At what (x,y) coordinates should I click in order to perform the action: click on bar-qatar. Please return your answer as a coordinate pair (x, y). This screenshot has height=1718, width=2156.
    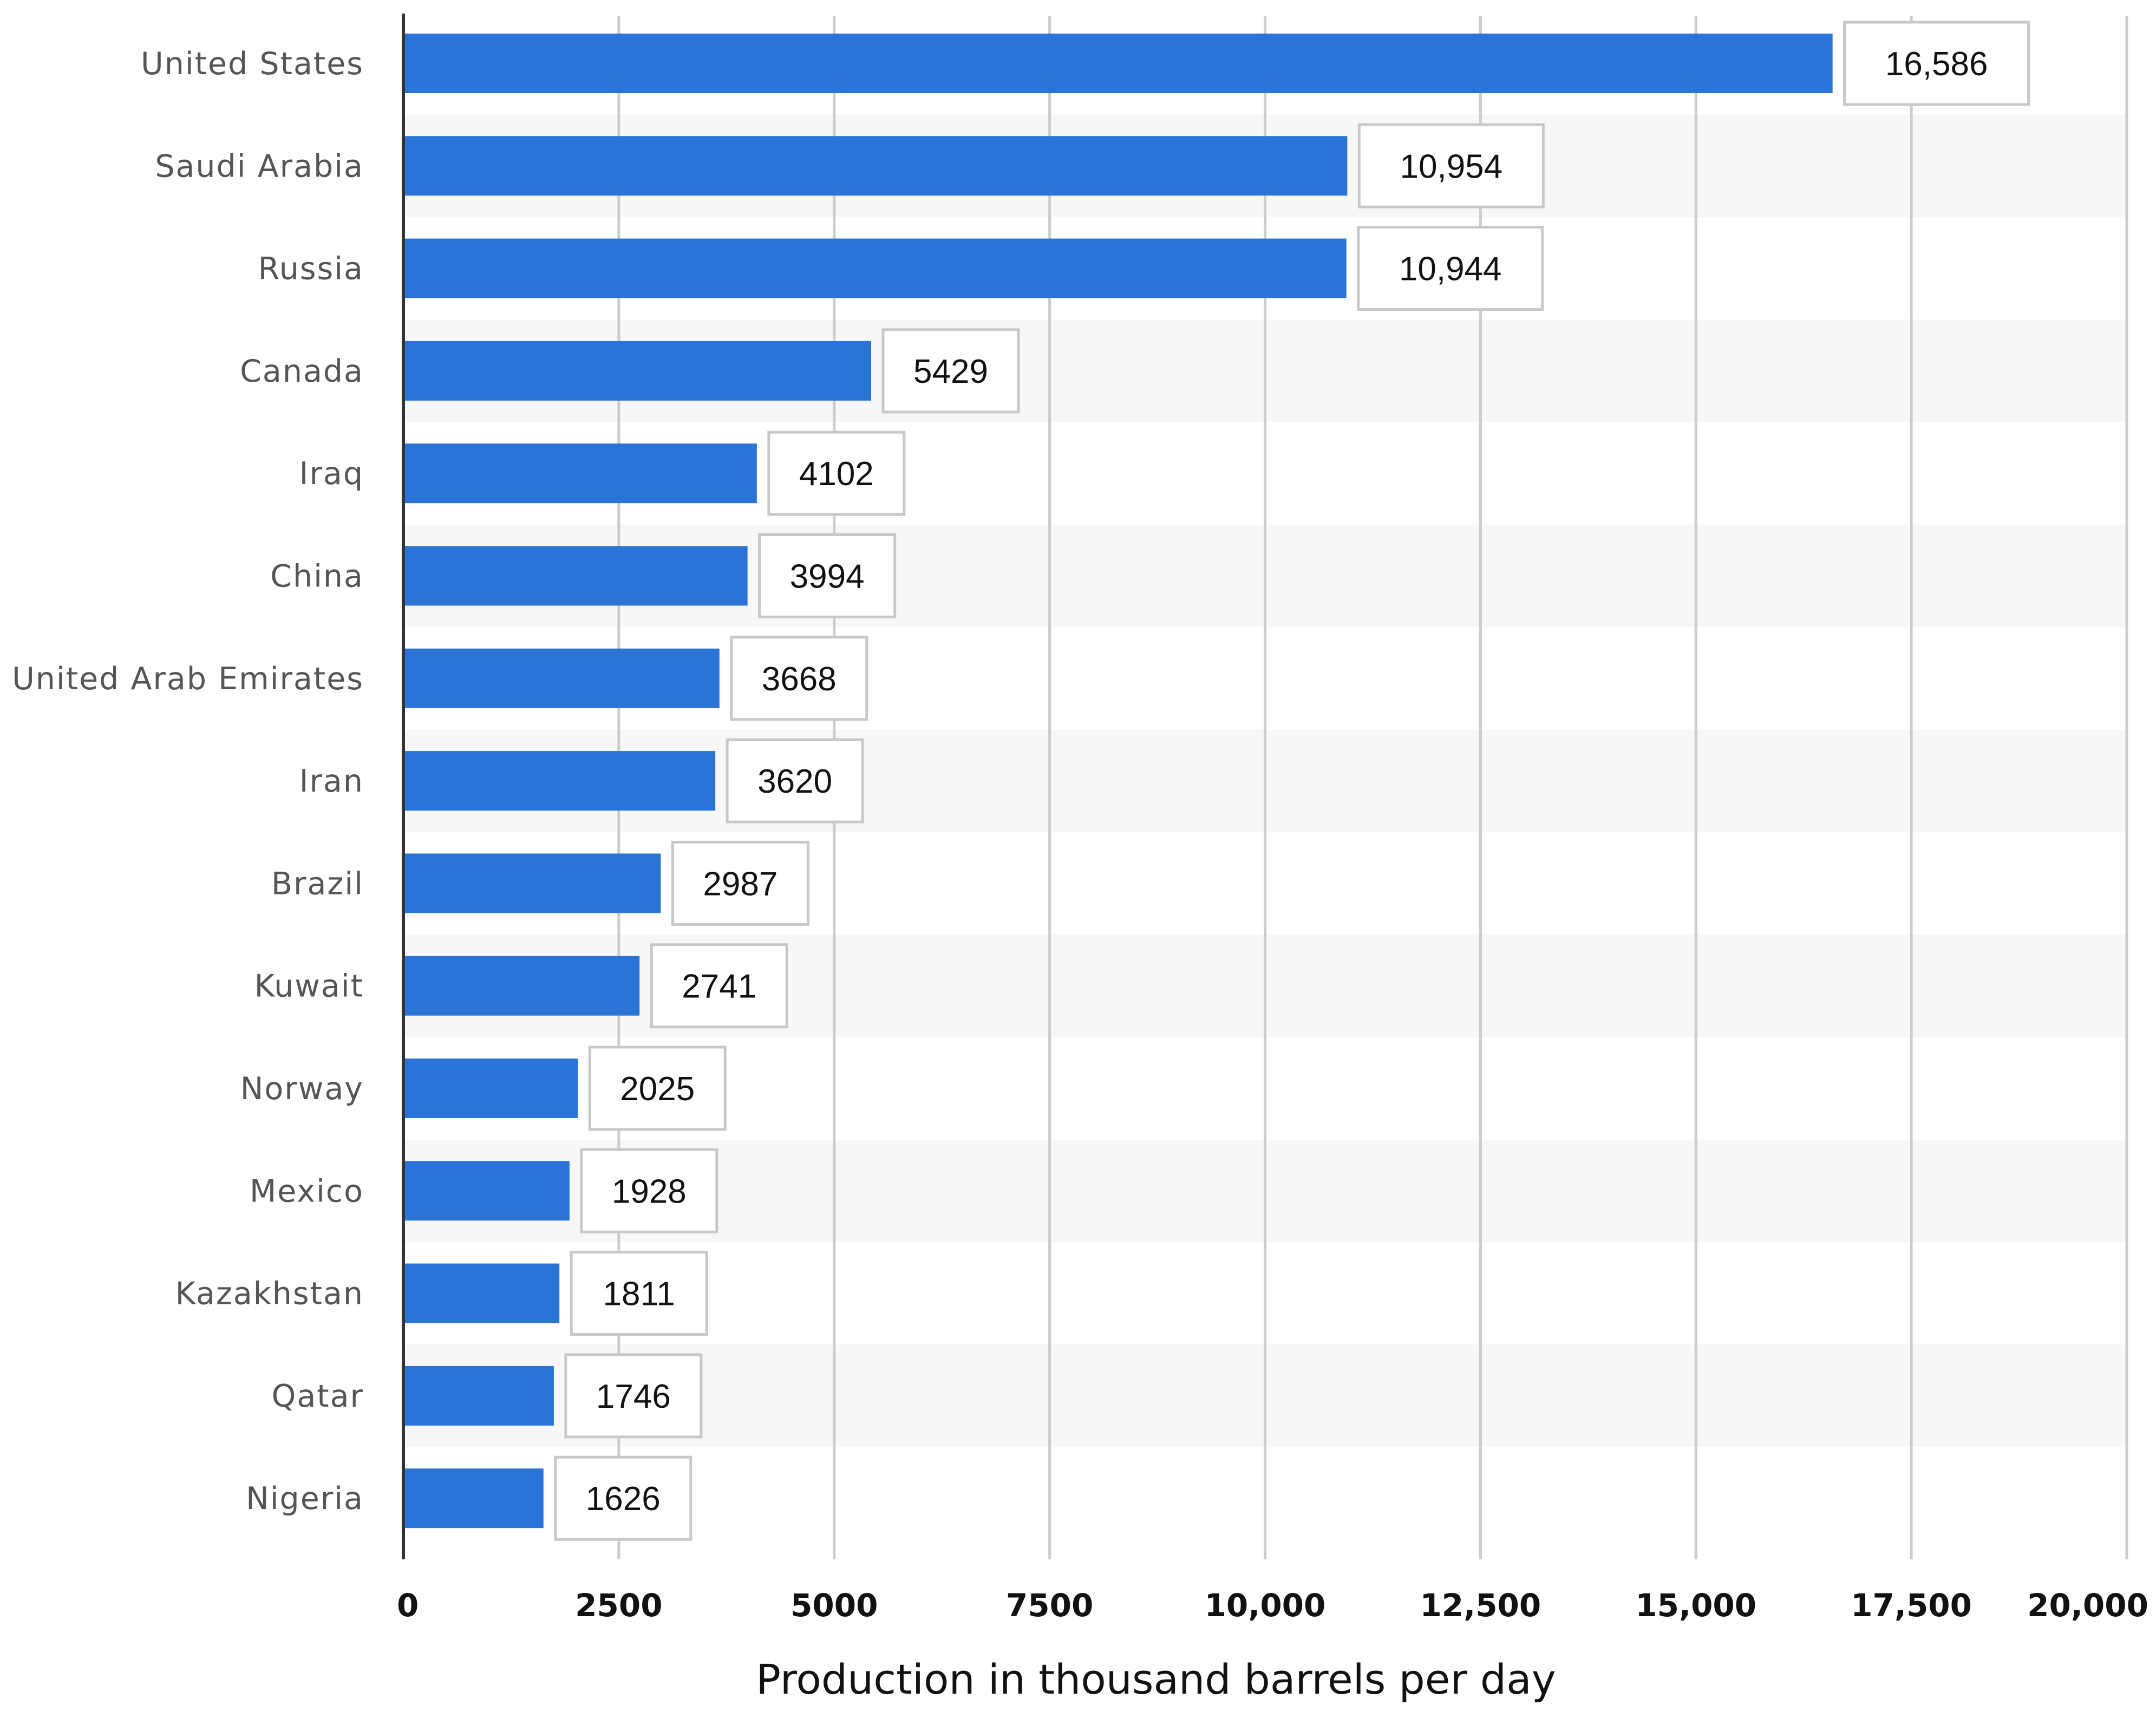
    Looking at the image, I should click on (478, 1396).